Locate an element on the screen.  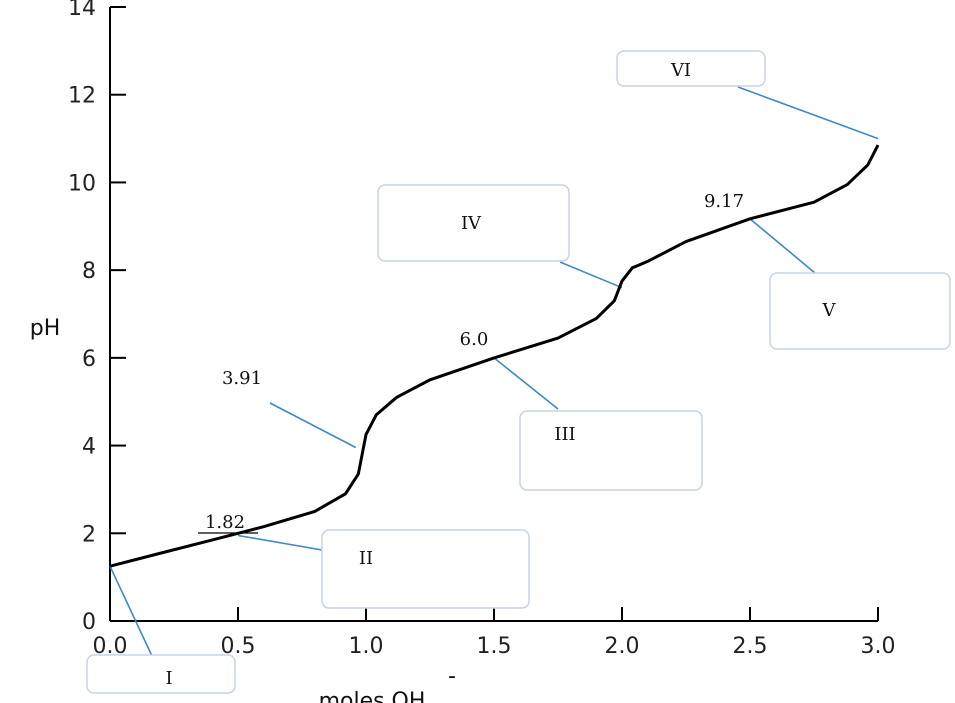
x-axis-label-main: moles OH is located at coordinates (372, 696).